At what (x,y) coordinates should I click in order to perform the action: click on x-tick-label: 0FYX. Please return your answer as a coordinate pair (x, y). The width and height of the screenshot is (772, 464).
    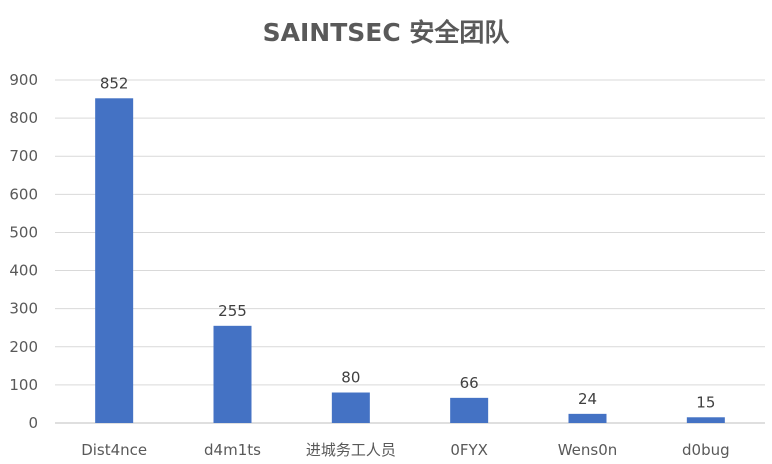
    Looking at the image, I should click on (469, 450).